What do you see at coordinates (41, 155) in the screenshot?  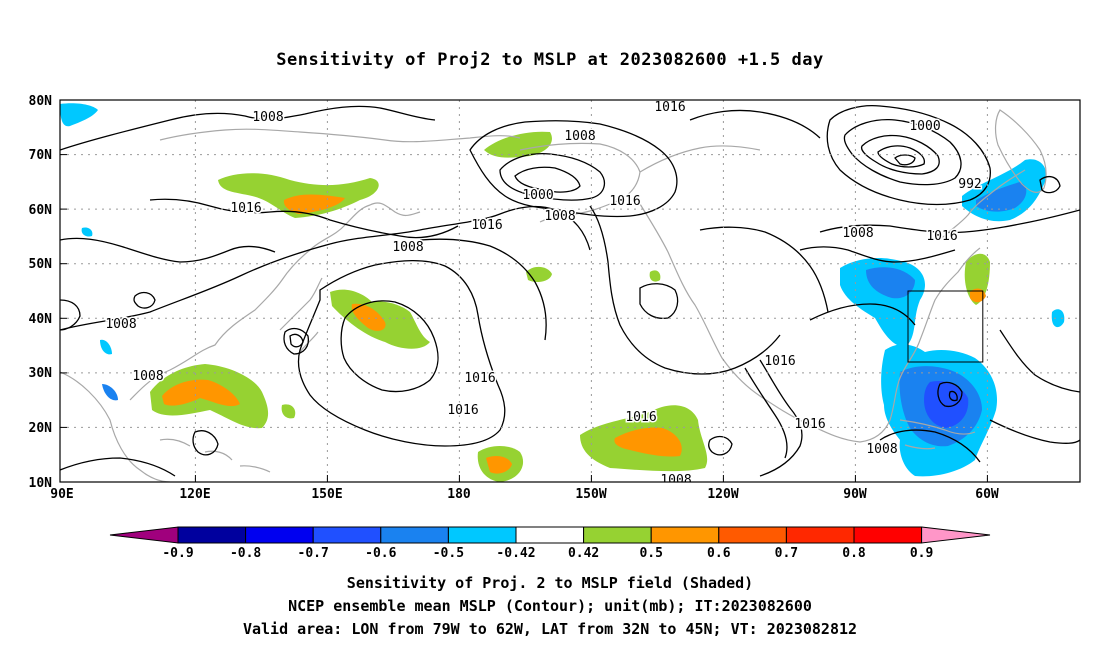 I see `lat-label-70n: 70N` at bounding box center [41, 155].